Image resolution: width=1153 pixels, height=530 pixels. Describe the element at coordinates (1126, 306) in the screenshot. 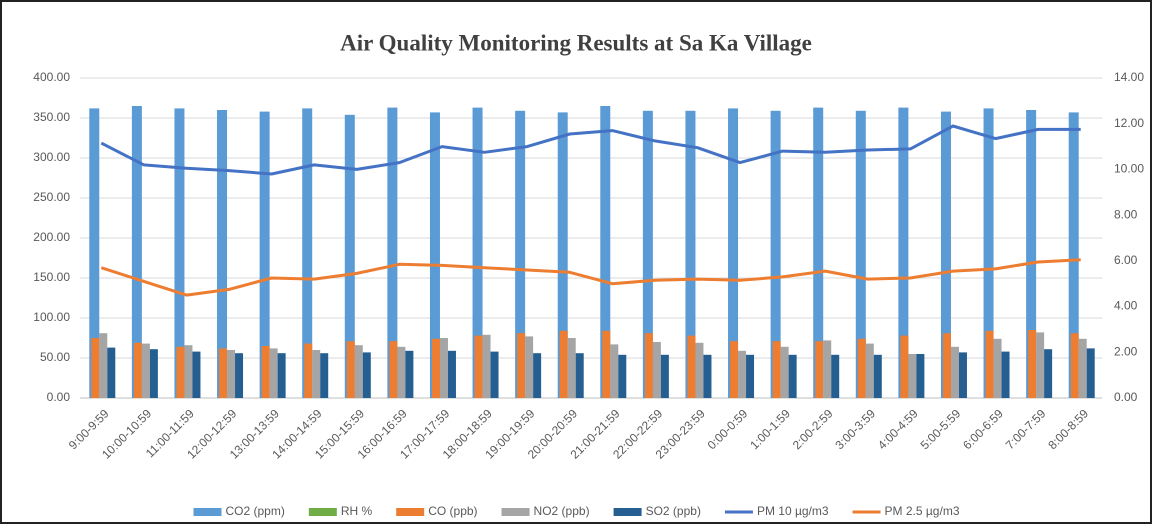

I see `y2-tick-label: 4.00` at that location.